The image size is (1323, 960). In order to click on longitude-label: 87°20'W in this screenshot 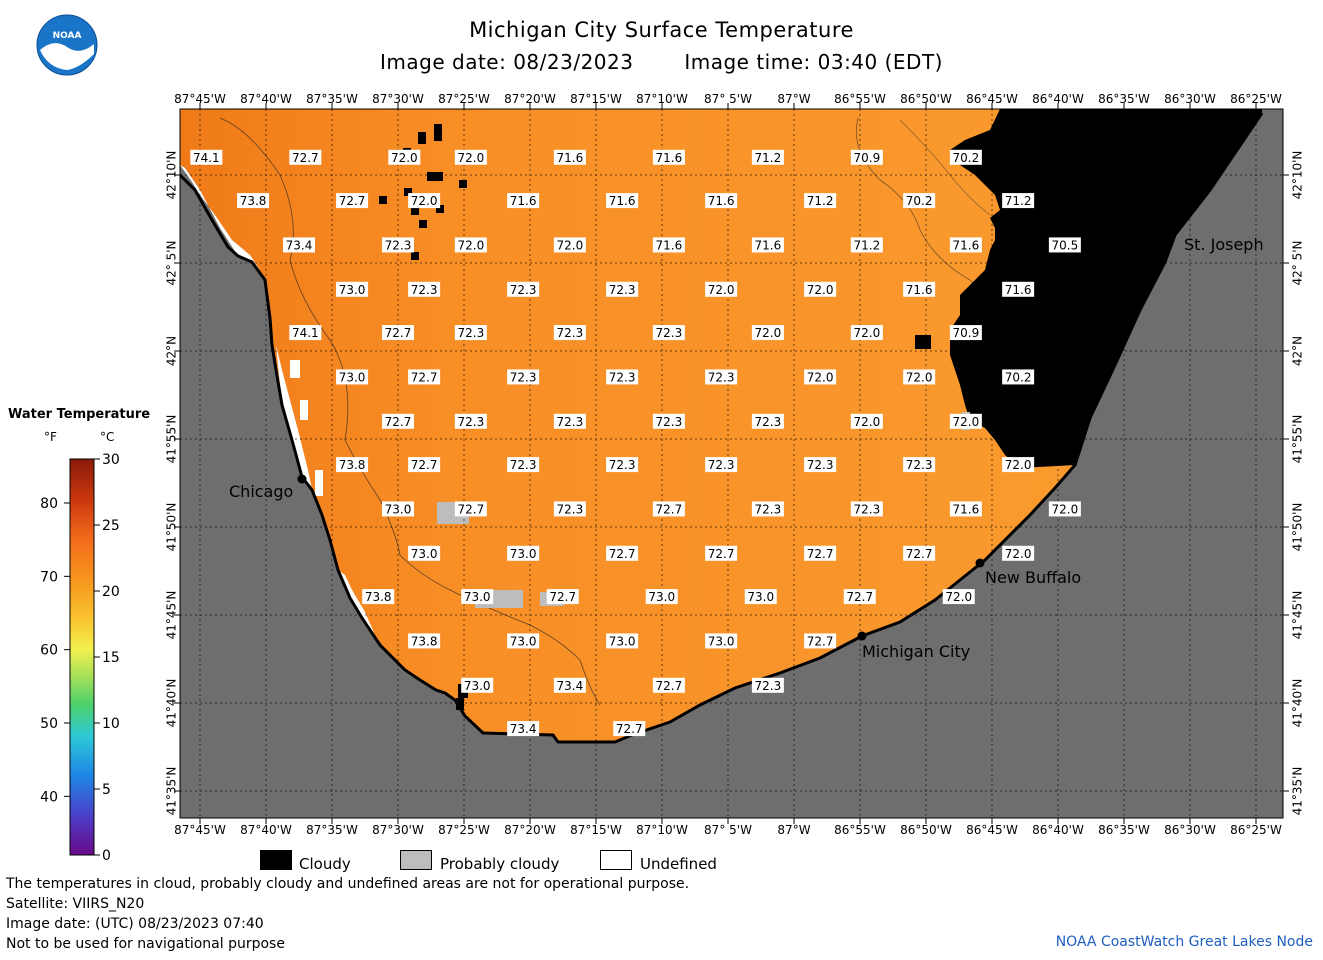, I will do `click(530, 99)`.